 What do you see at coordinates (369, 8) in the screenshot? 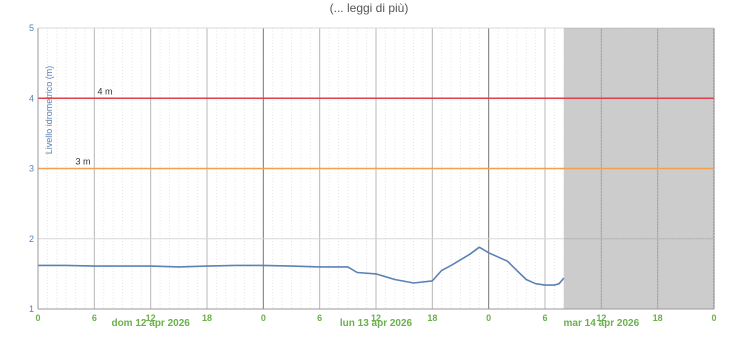
I see `header-text: (... leggi di più)` at bounding box center [369, 8].